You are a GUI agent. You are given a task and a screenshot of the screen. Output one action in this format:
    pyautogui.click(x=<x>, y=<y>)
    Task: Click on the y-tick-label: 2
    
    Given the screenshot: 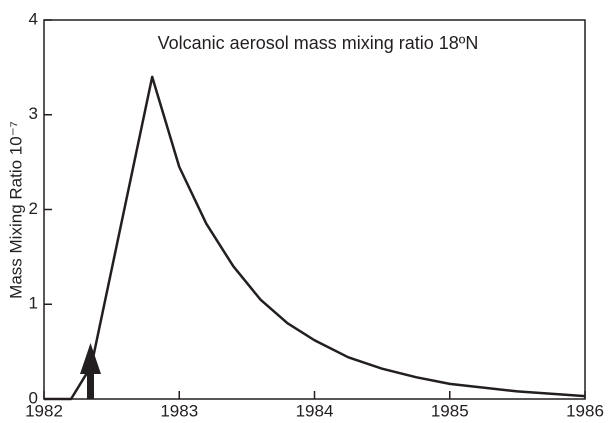 What is the action you would take?
    pyautogui.click(x=33, y=208)
    